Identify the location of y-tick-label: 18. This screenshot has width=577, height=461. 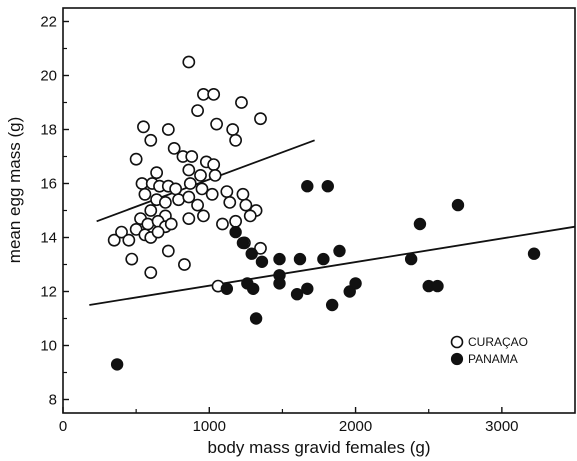
(48, 130).